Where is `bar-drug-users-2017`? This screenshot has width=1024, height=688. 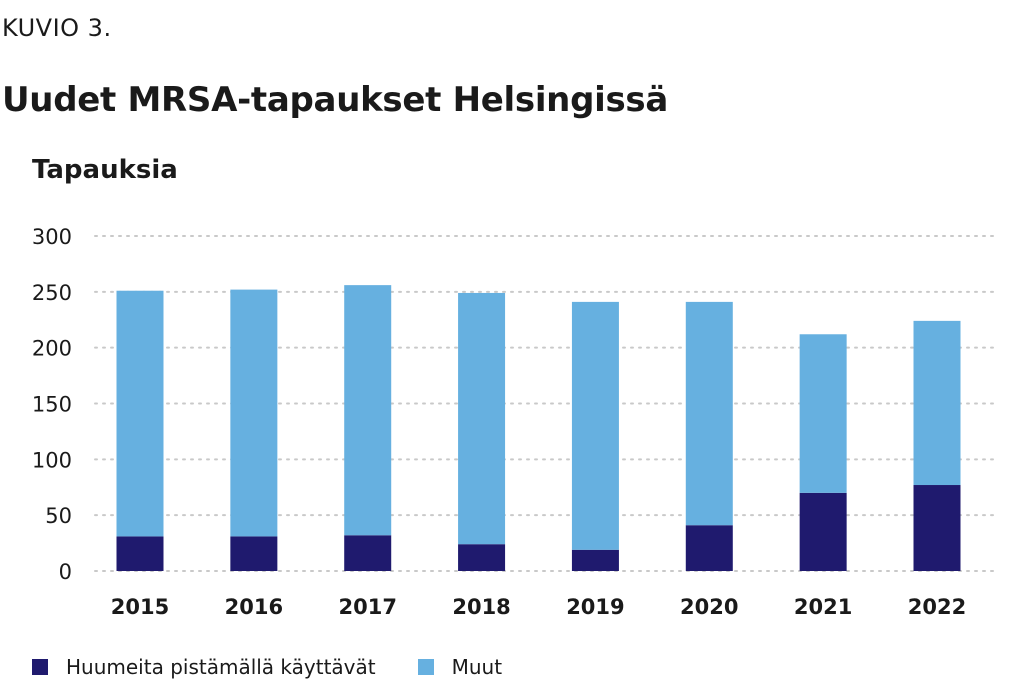 bar-drug-users-2017 is located at coordinates (368, 553).